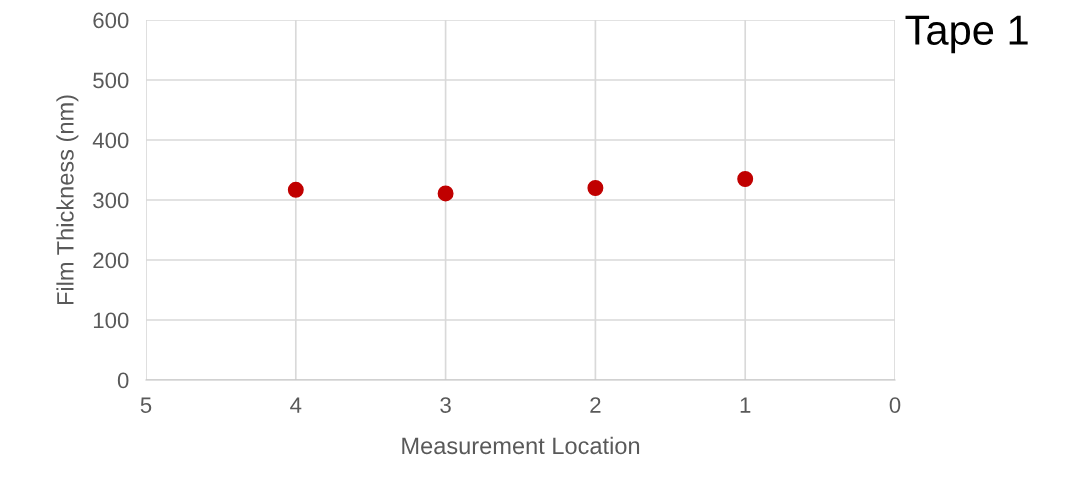 The width and height of the screenshot is (1067, 482). What do you see at coordinates (146, 405) in the screenshot?
I see `x-tick-label: 5` at bounding box center [146, 405].